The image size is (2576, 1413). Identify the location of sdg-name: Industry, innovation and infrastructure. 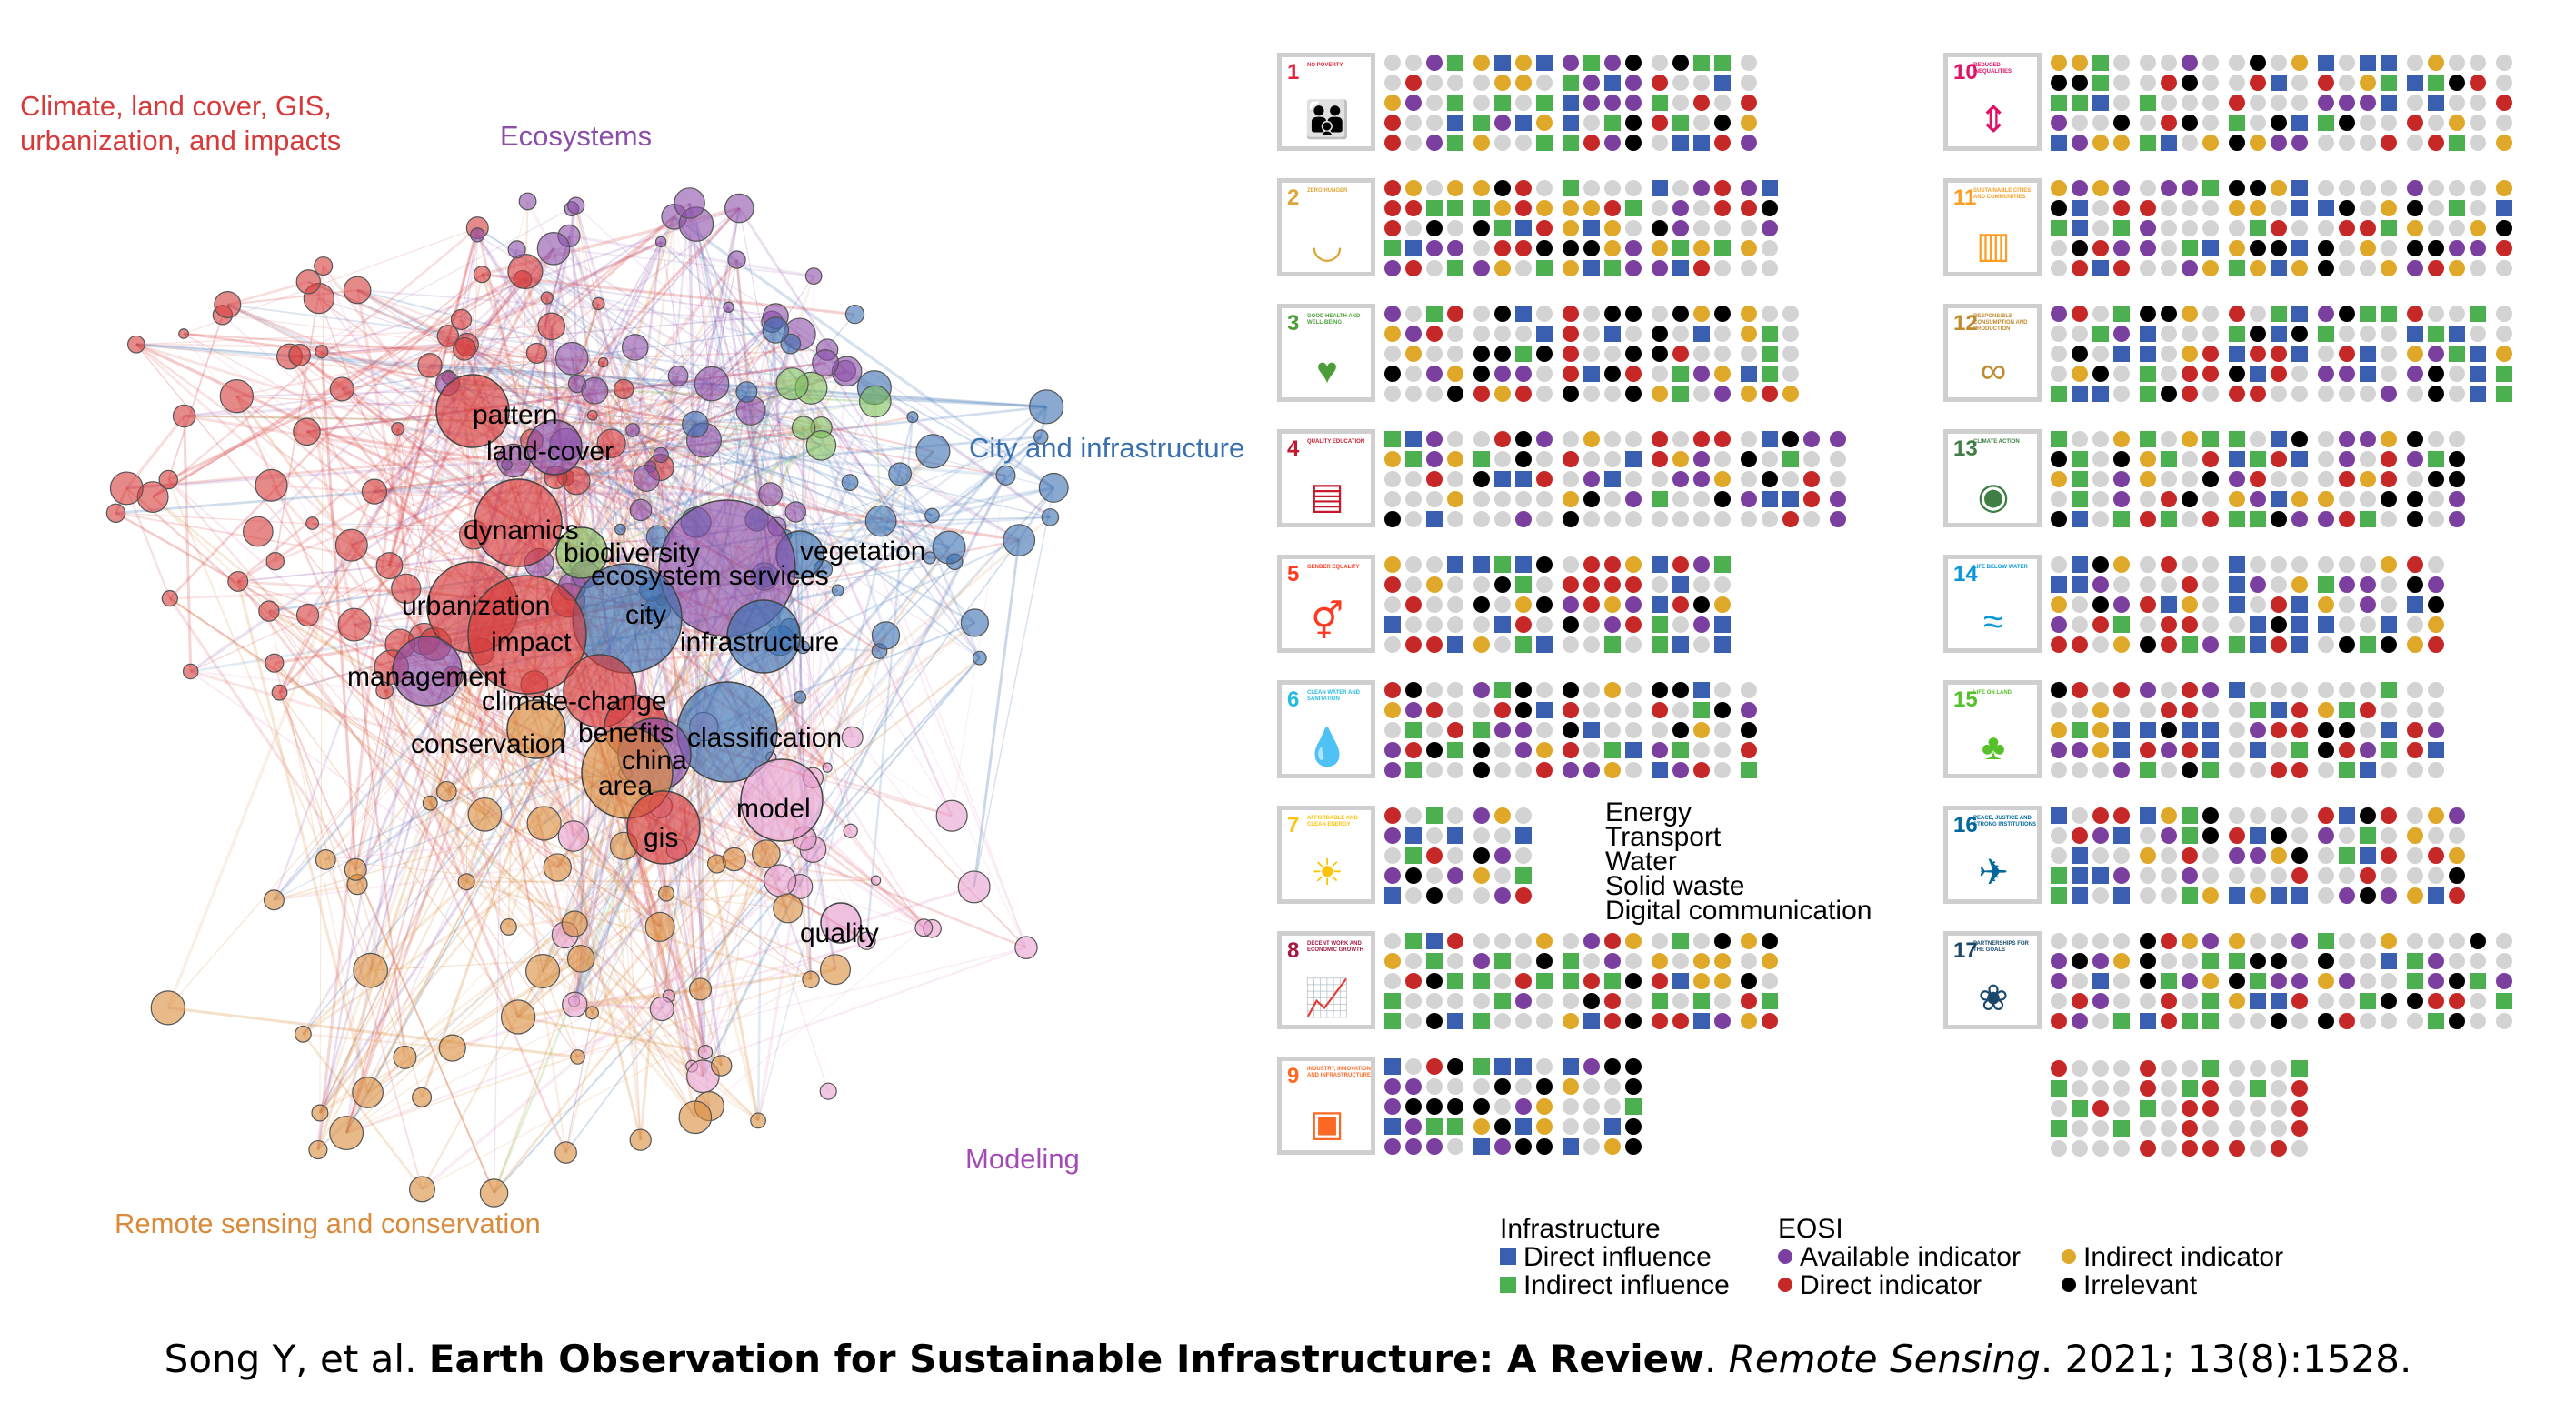
(1339, 1072).